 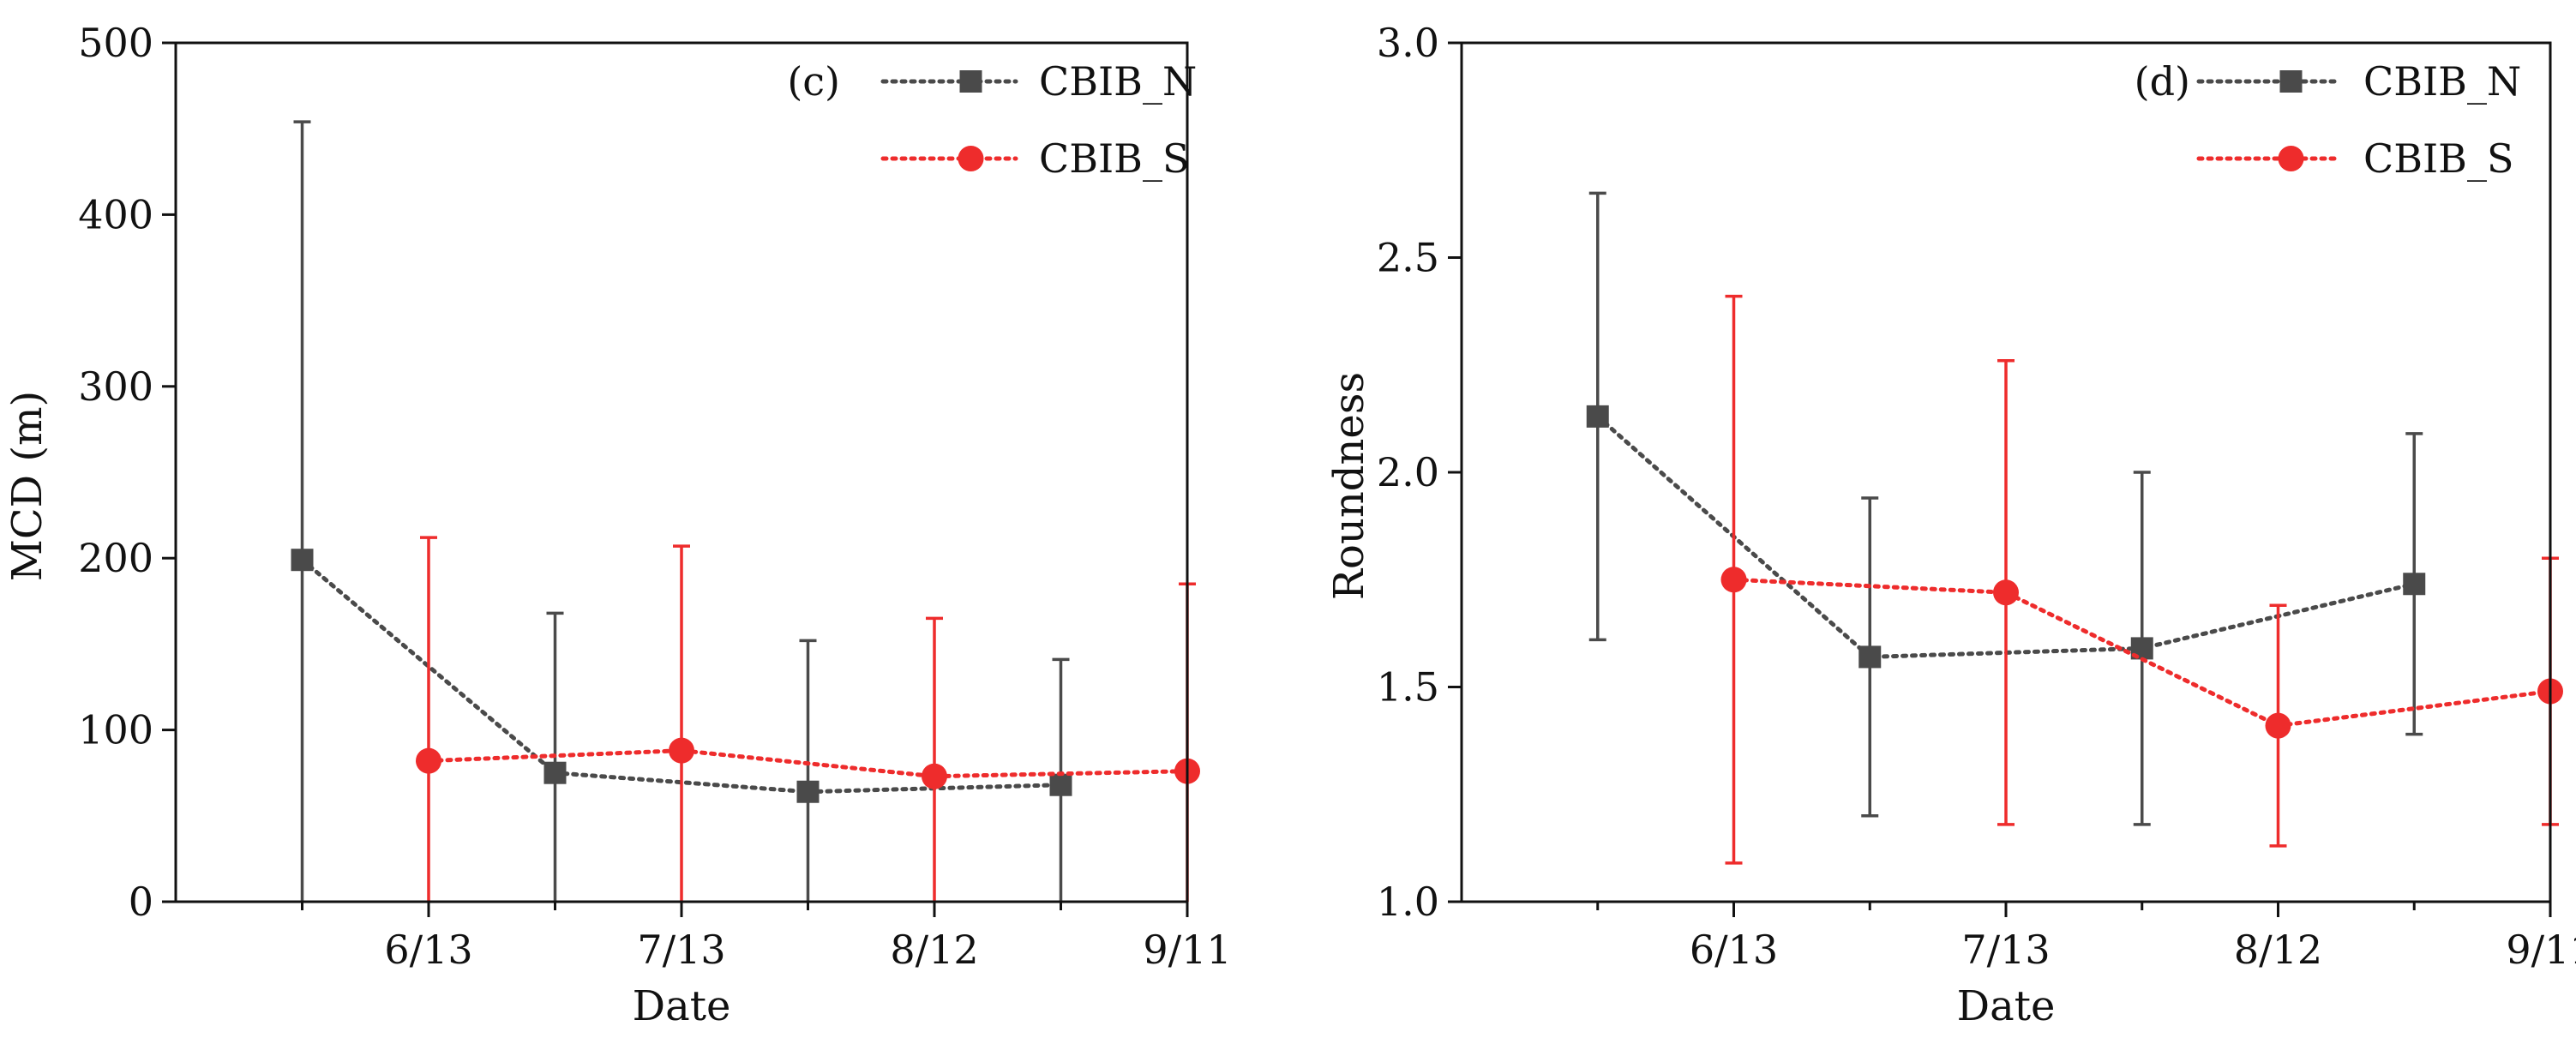 I want to click on panel-label: (d), so click(x=2162, y=81).